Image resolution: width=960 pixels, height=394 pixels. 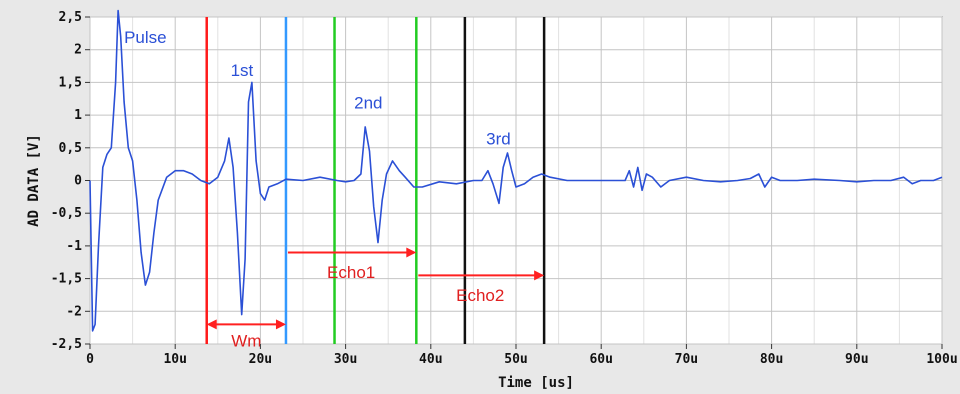 What do you see at coordinates (78, 115) in the screenshot?
I see `y-tick-label: 1` at bounding box center [78, 115].